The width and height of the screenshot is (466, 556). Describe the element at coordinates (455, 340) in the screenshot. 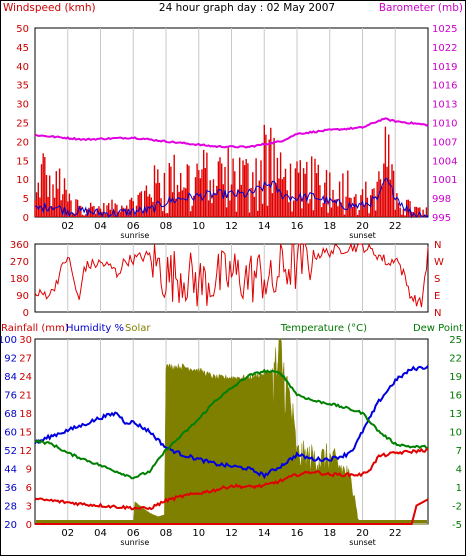

I see `temperature-y-tick: 25` at that location.